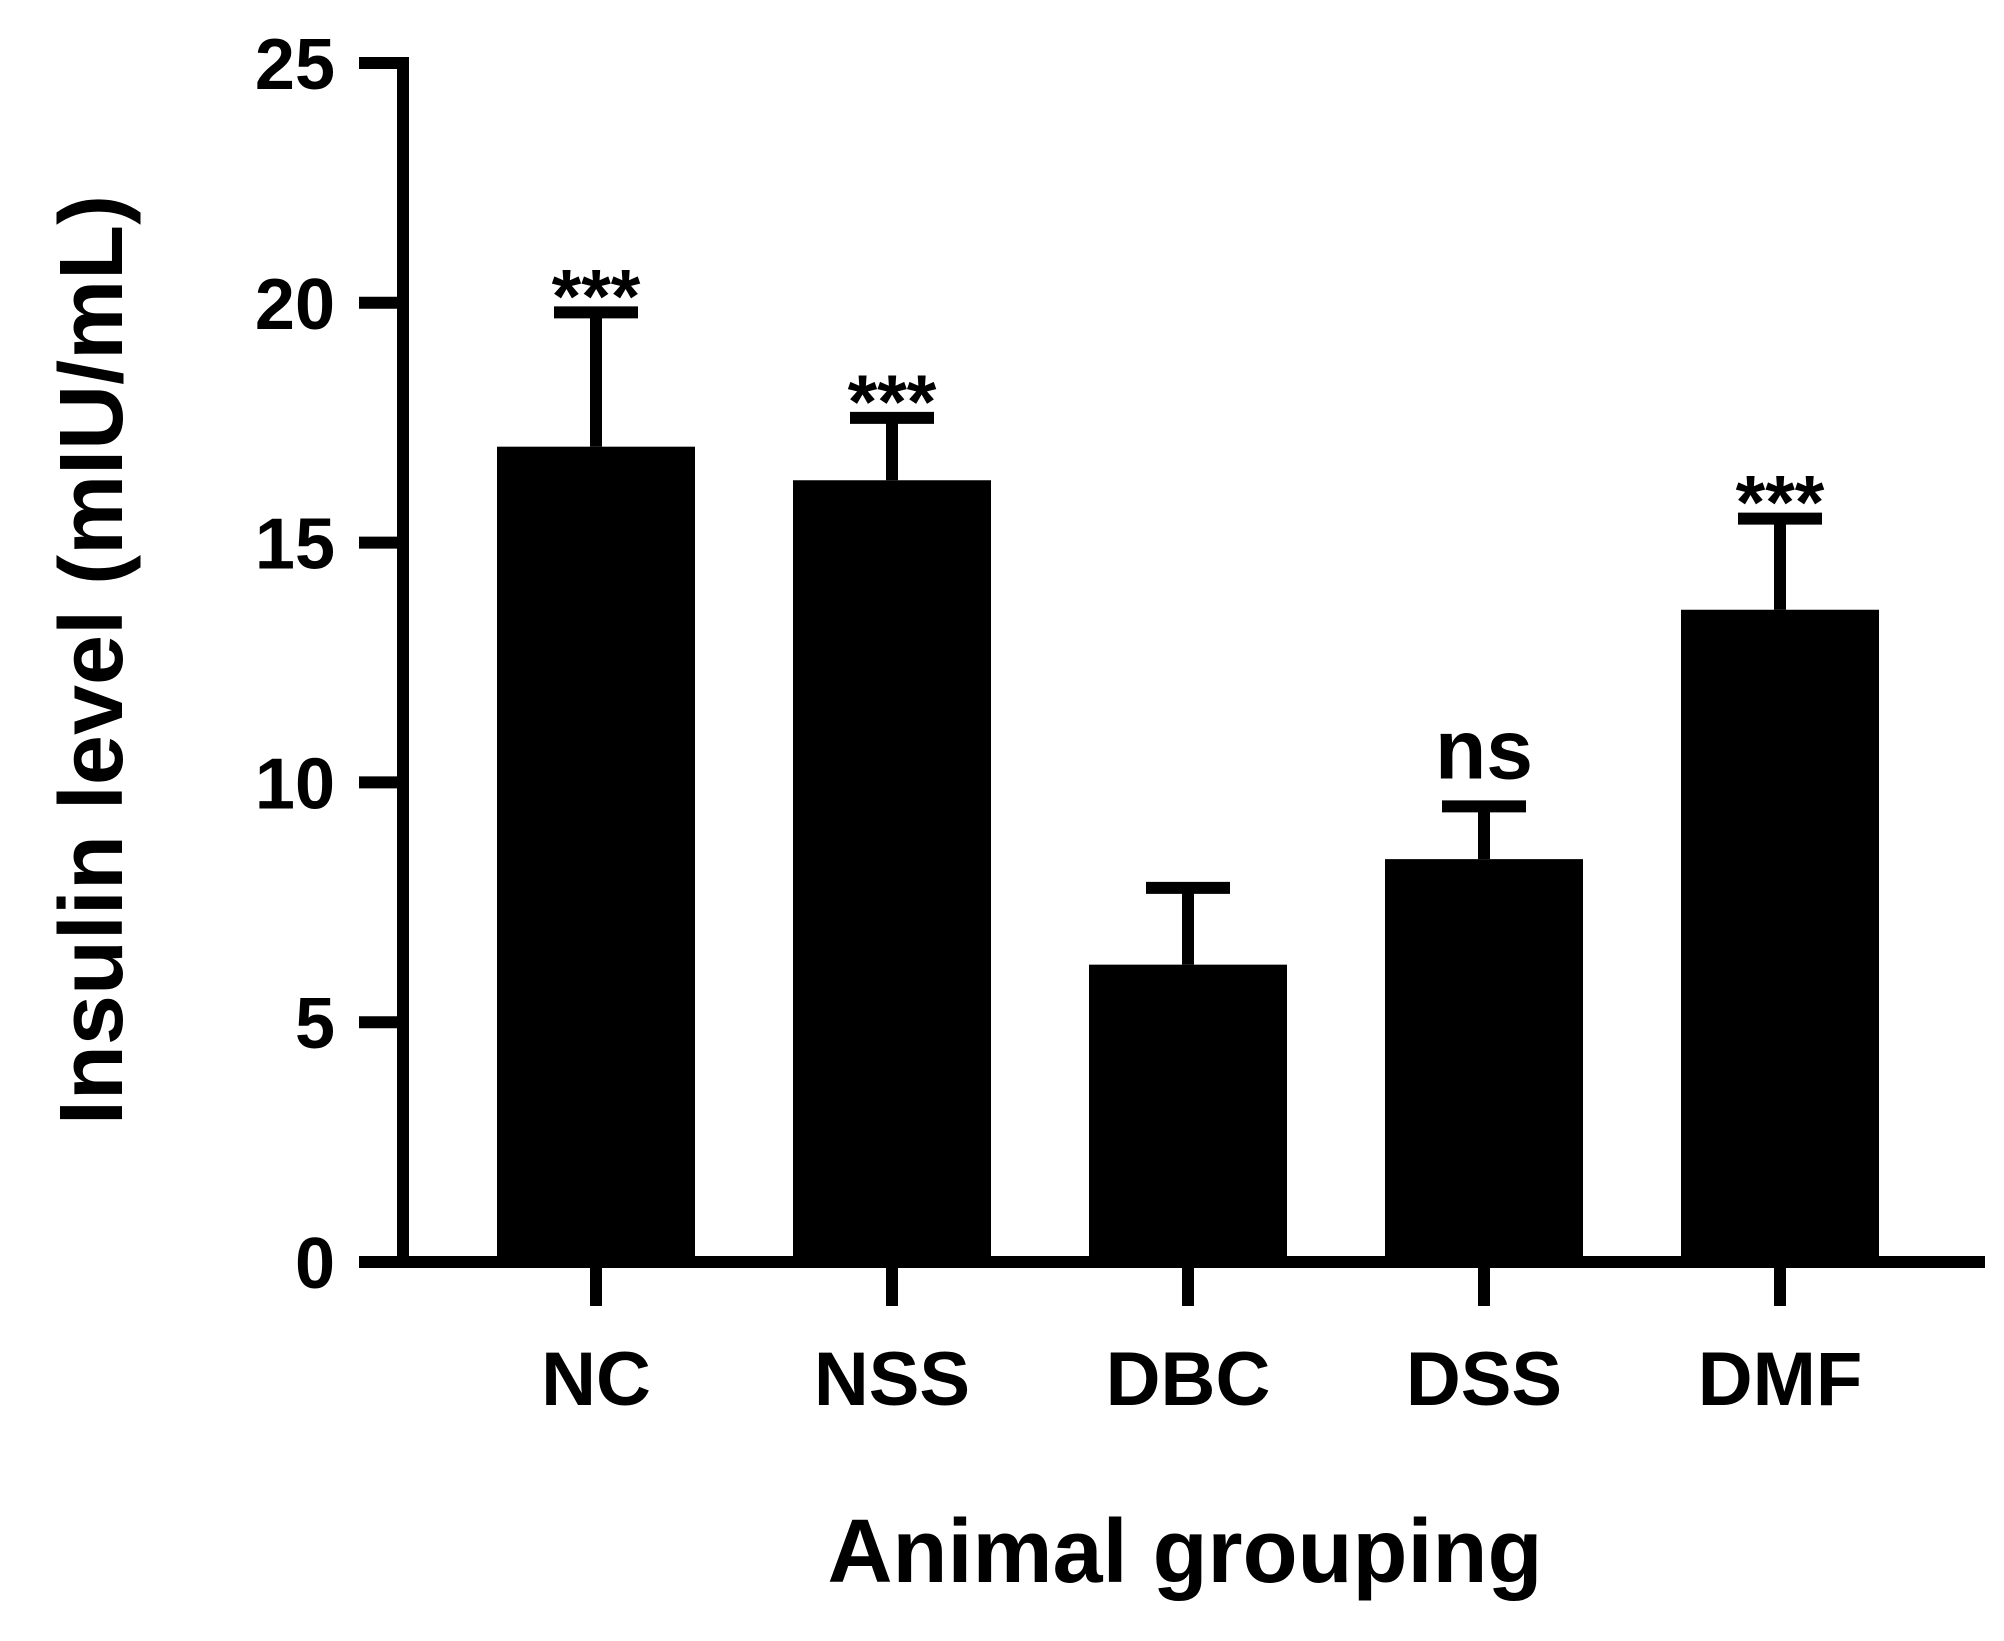  What do you see at coordinates (92, 660) in the screenshot?
I see `y-axis-title: Insulin level (mIU/mL)` at bounding box center [92, 660].